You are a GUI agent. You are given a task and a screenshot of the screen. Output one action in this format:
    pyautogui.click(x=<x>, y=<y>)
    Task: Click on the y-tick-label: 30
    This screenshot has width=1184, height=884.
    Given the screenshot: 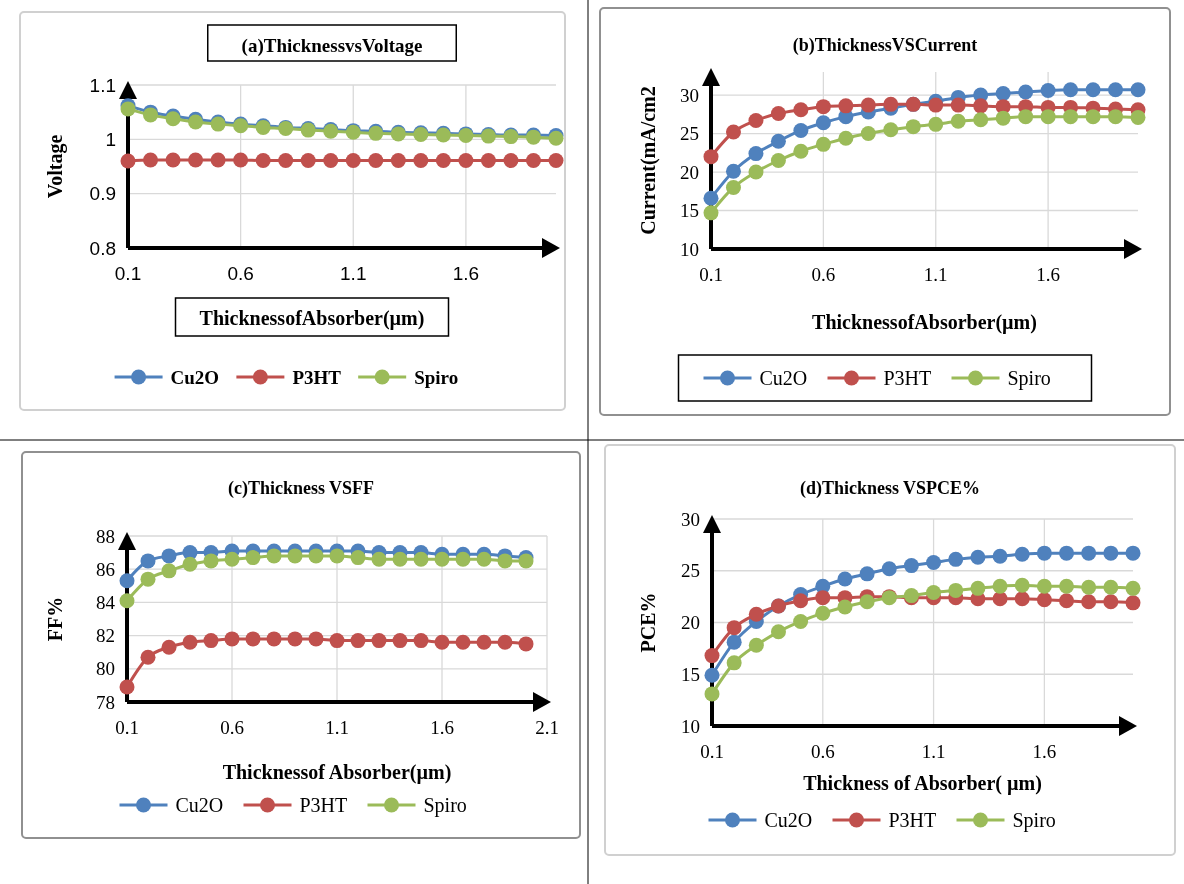 What is the action you would take?
    pyautogui.click(x=690, y=519)
    